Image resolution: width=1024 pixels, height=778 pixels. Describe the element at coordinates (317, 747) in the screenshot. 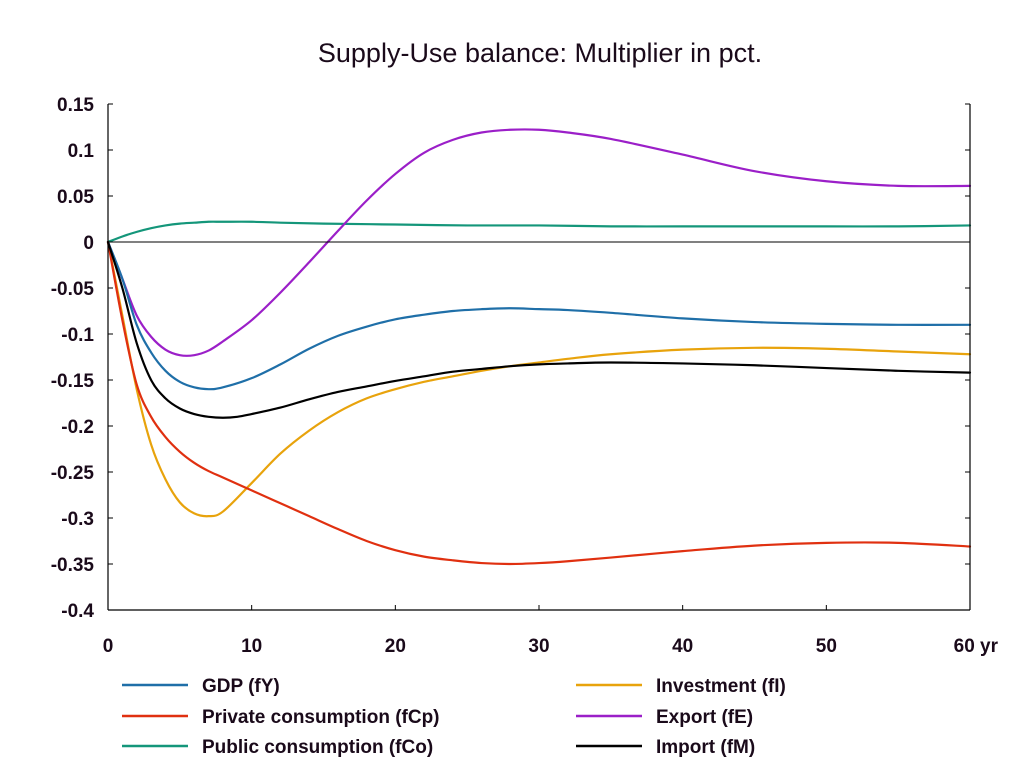

I see `legend-label: Public consumption (fCo)` at that location.